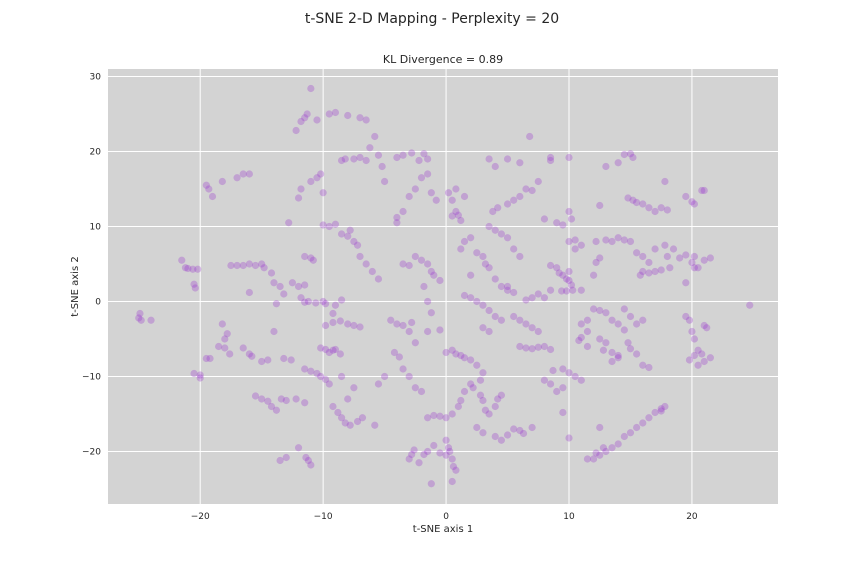 The width and height of the screenshot is (864, 576). I want to click on x-tick-label: 20, so click(692, 517).